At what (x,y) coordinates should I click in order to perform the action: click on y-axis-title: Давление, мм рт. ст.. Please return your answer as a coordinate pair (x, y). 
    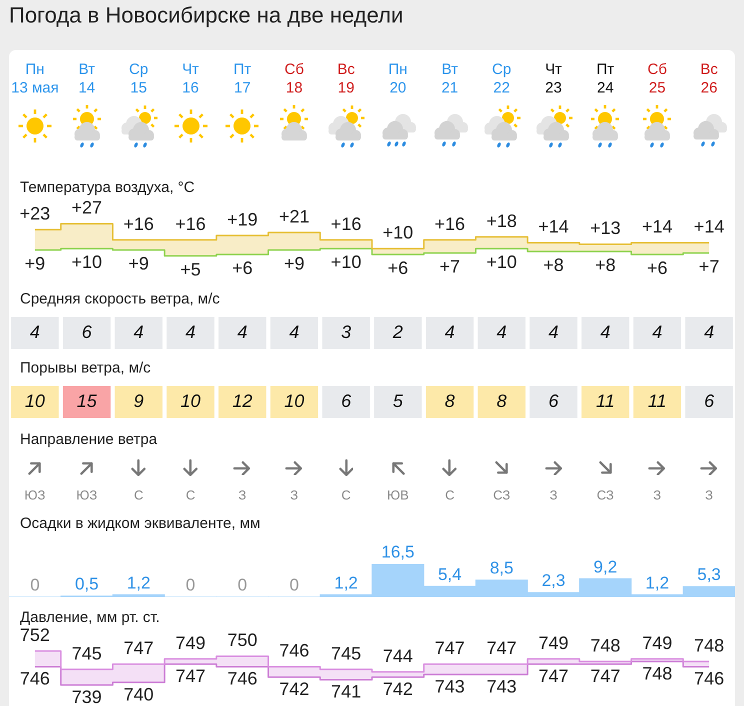
    Looking at the image, I should click on (90, 617).